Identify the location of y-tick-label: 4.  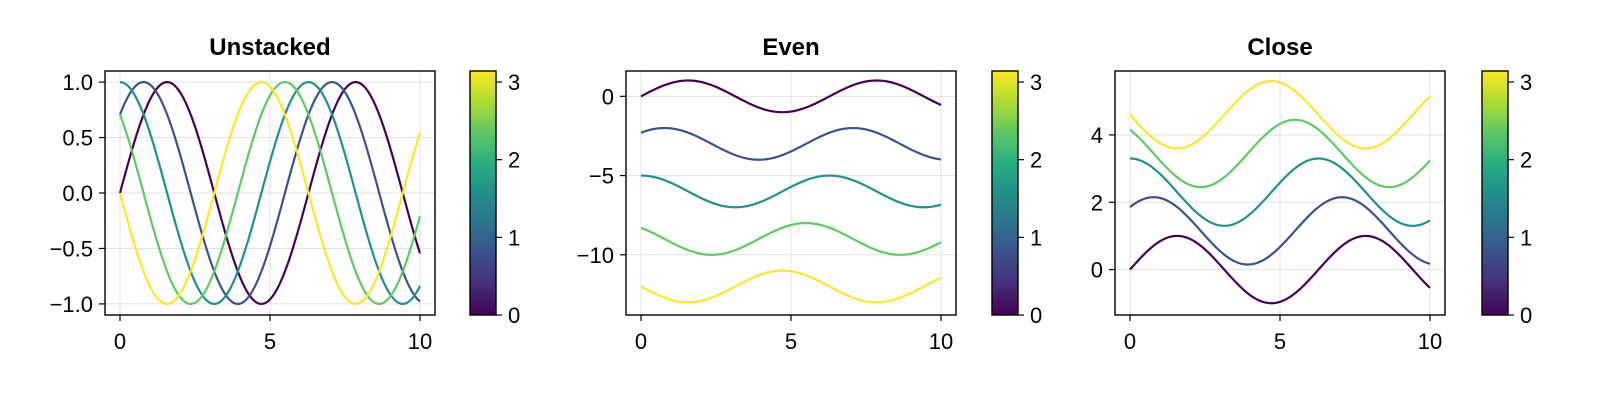
(1097, 135).